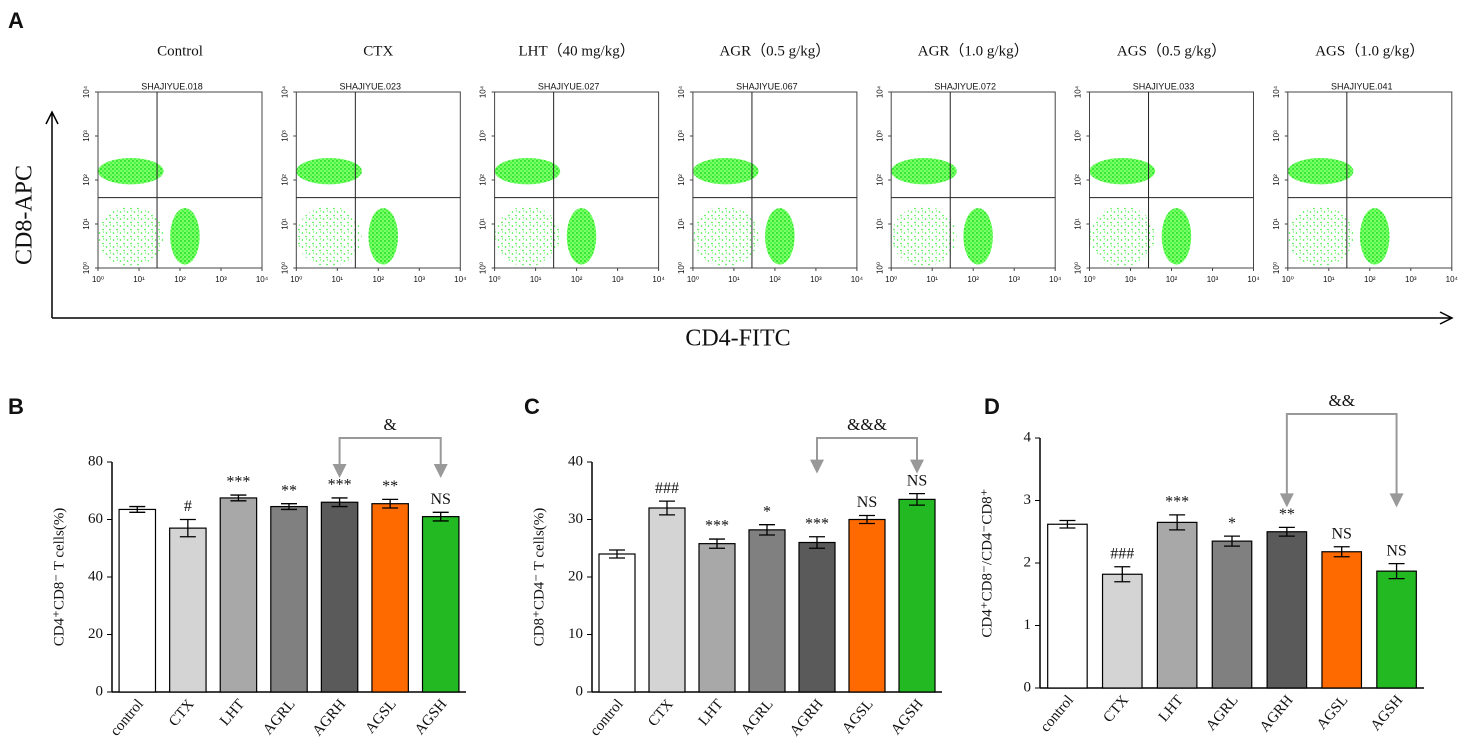 The height and width of the screenshot is (752, 1476). I want to click on y-tick-label: 2, so click(1028, 562).